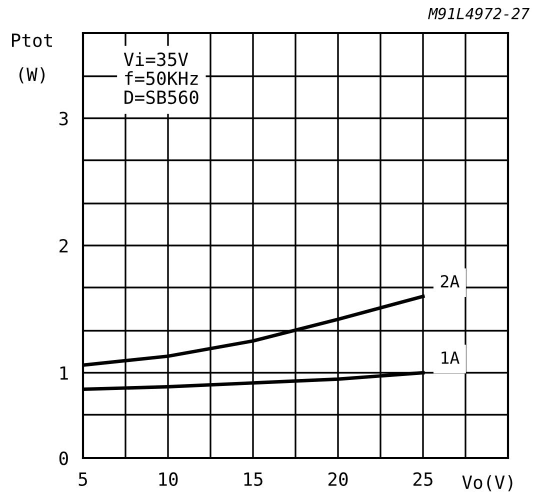 The image size is (535, 496). I want to click on y-axis-title: Ptot (W), so click(32, 59).